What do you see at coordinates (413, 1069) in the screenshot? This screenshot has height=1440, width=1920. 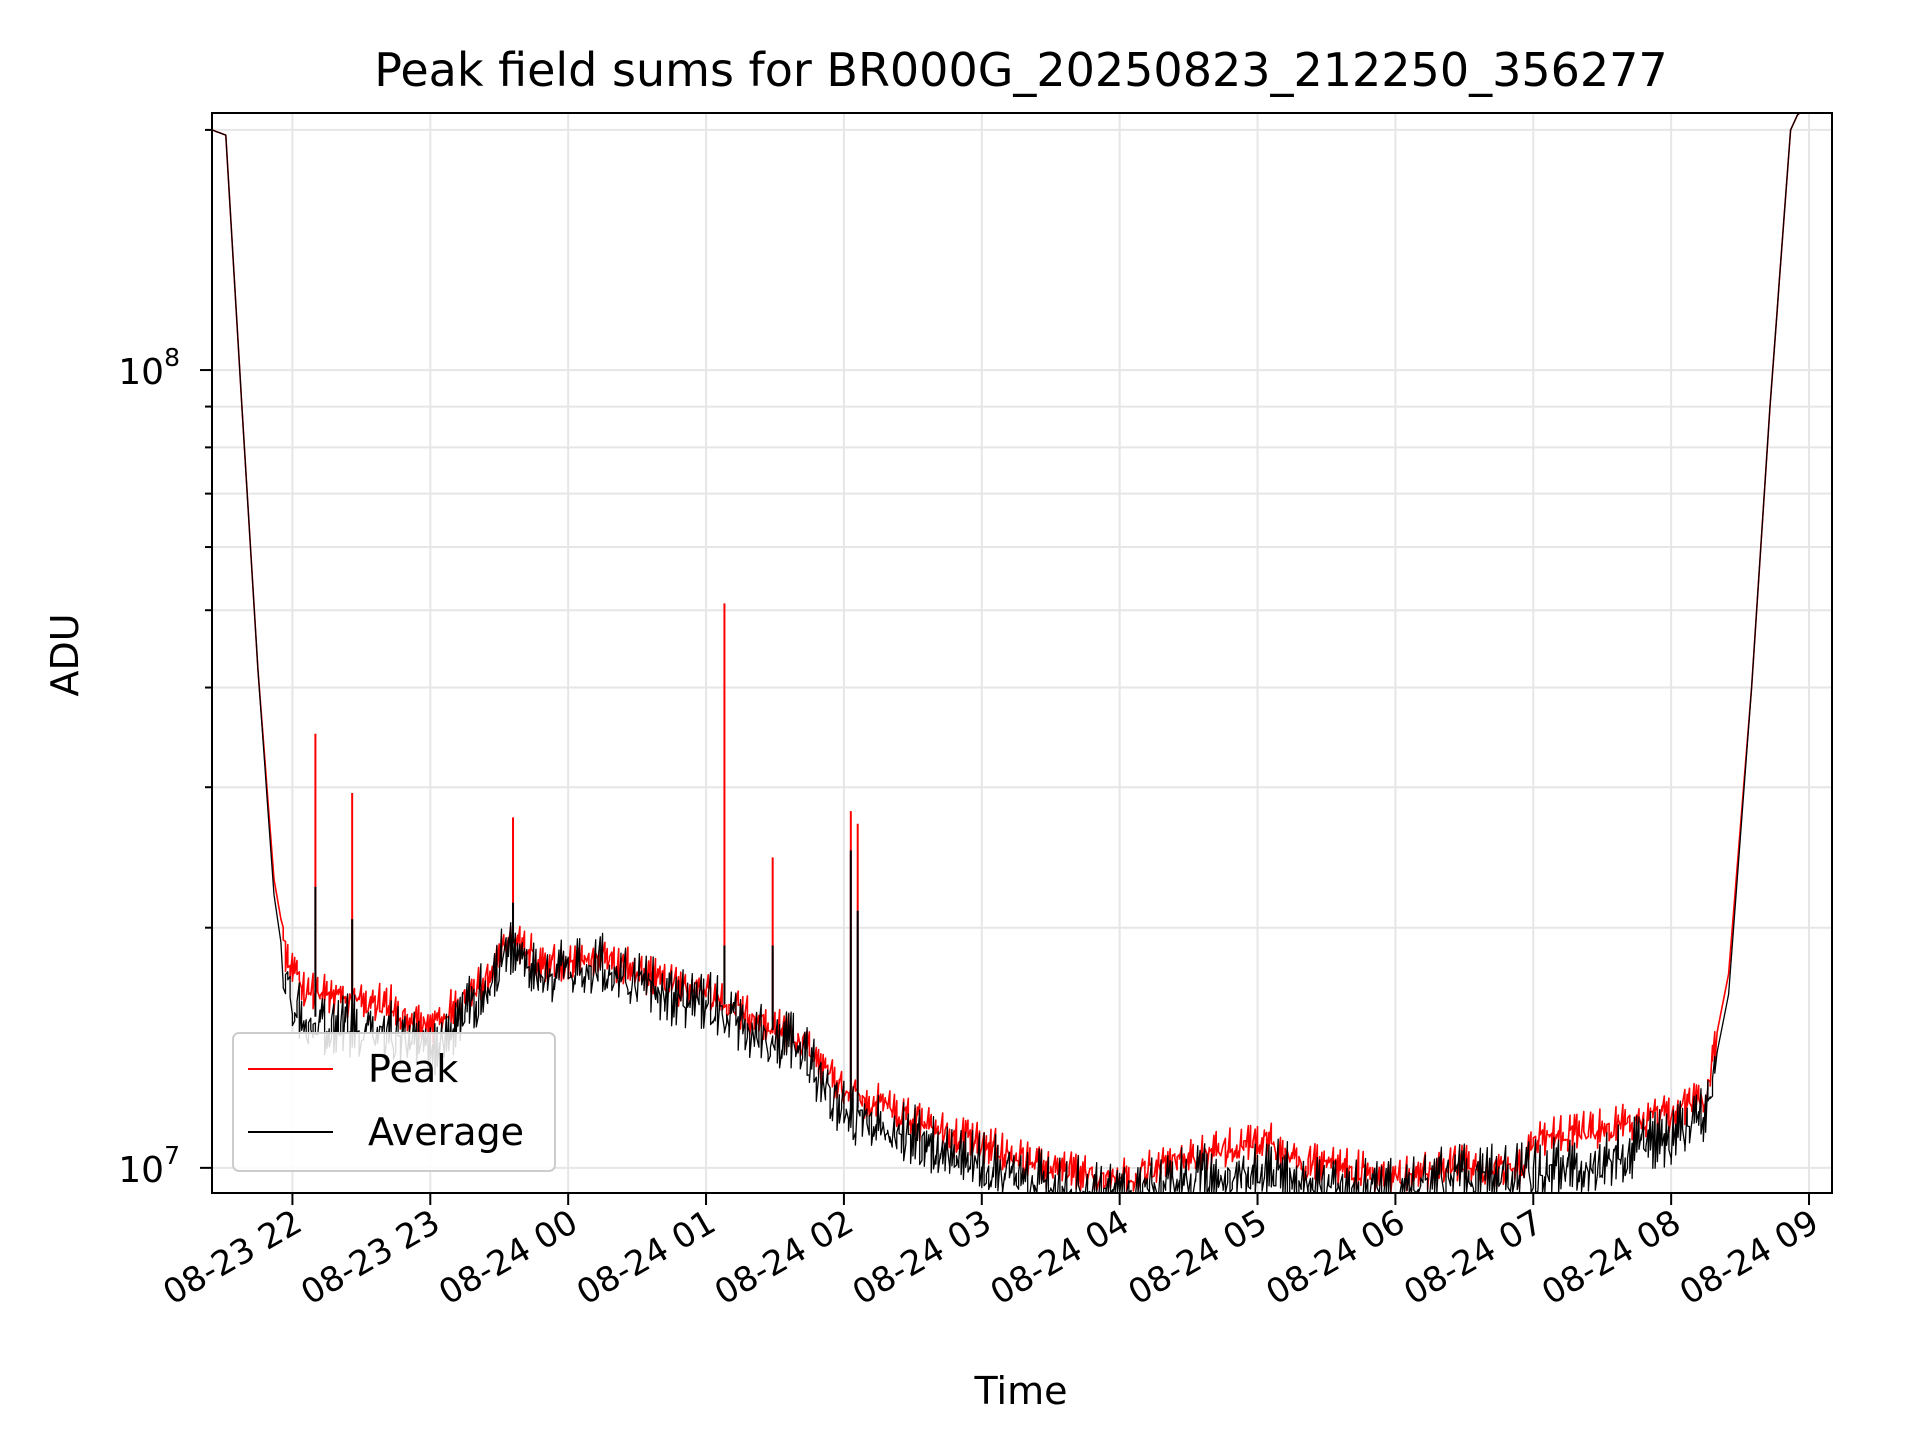 I see `legend-label-peak: Peak` at bounding box center [413, 1069].